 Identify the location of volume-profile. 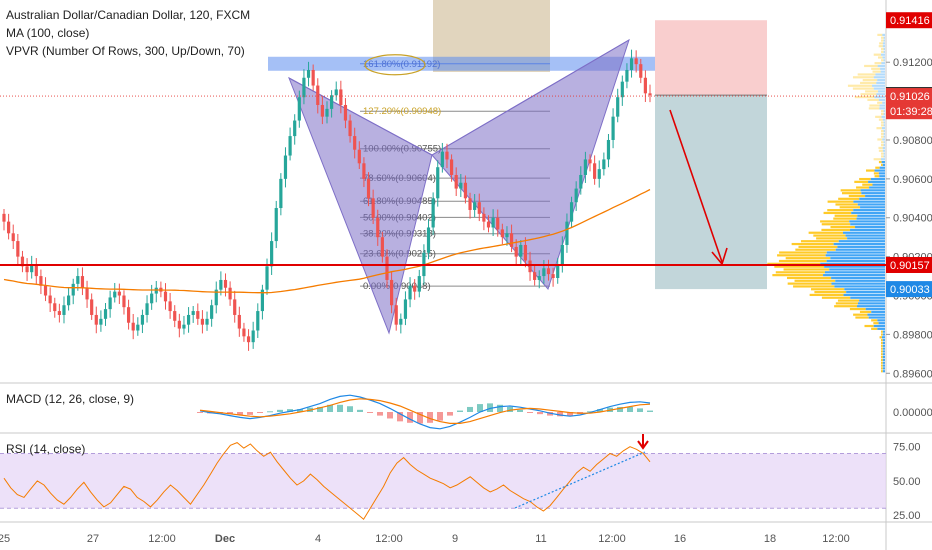
(826, 203).